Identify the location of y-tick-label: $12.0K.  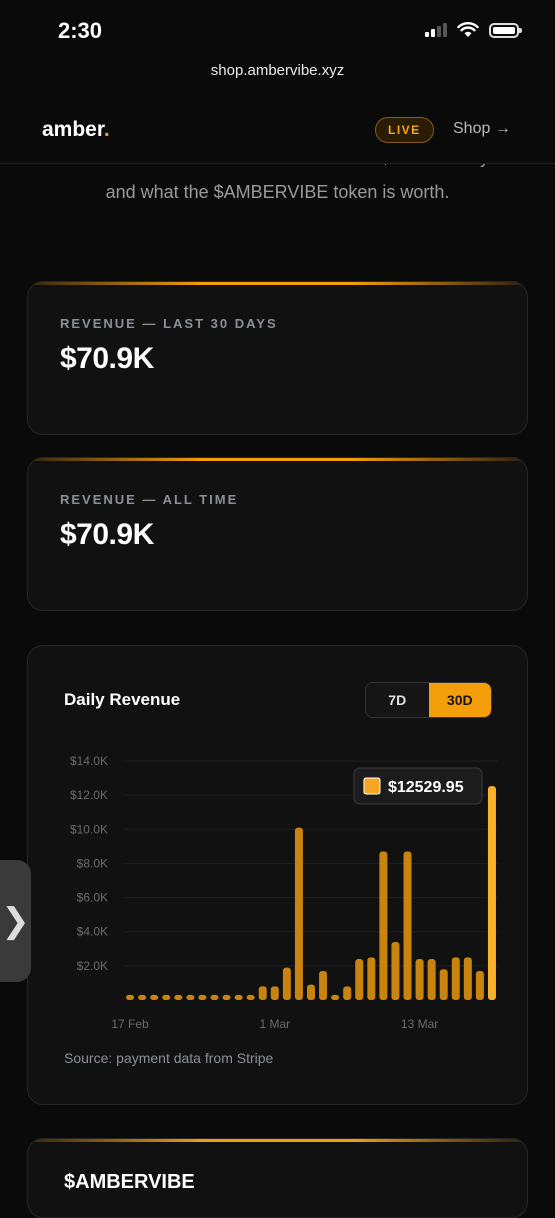
(89, 795).